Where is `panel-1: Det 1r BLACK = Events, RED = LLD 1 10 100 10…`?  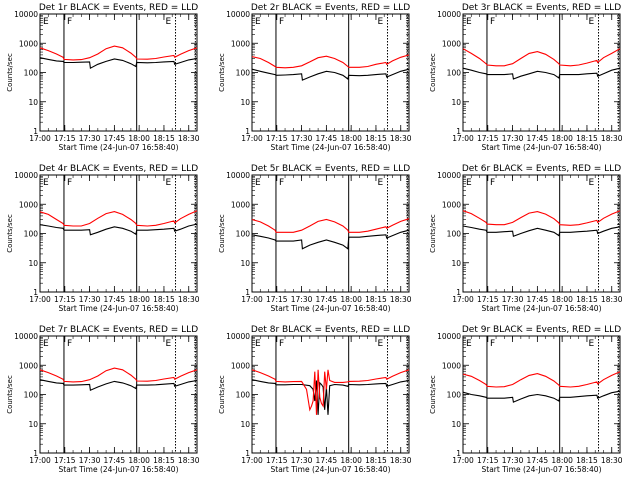
panel-1: Det 1r BLACK = Events, RED = LLD 1 10 100 10… is located at coordinates (103, 77).